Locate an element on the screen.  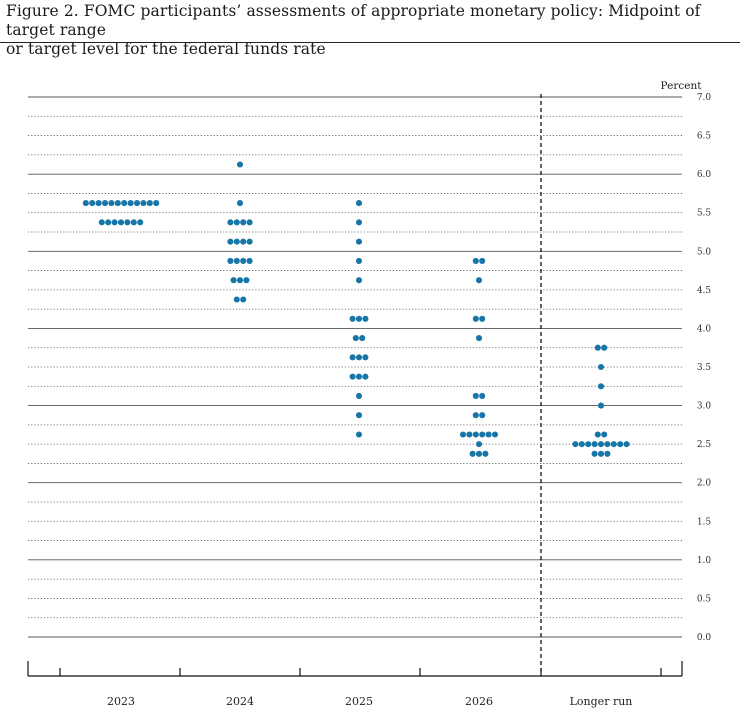
y-tick-label: 4.0 is located at coordinates (704, 329).